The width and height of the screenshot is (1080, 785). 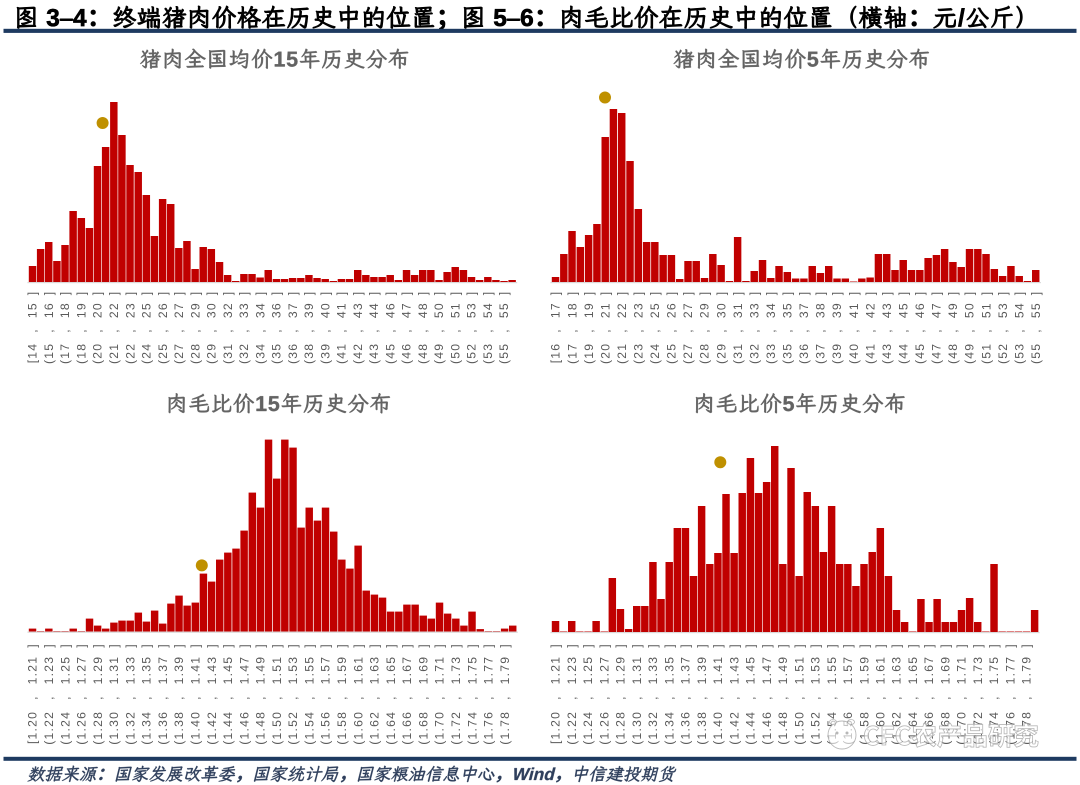 I want to click on svg-text: (38,39], so click(x=309, y=327).